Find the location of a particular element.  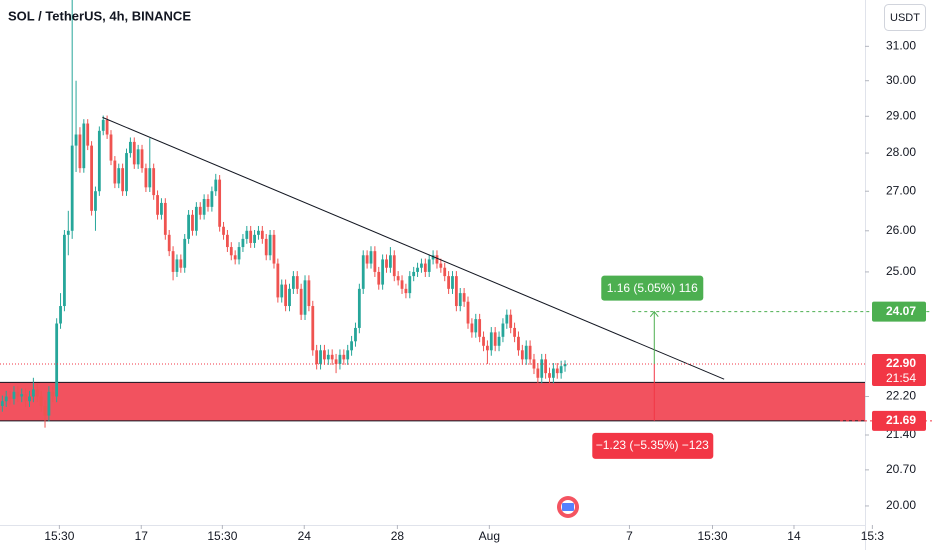

currency-button is located at coordinates (905, 17).